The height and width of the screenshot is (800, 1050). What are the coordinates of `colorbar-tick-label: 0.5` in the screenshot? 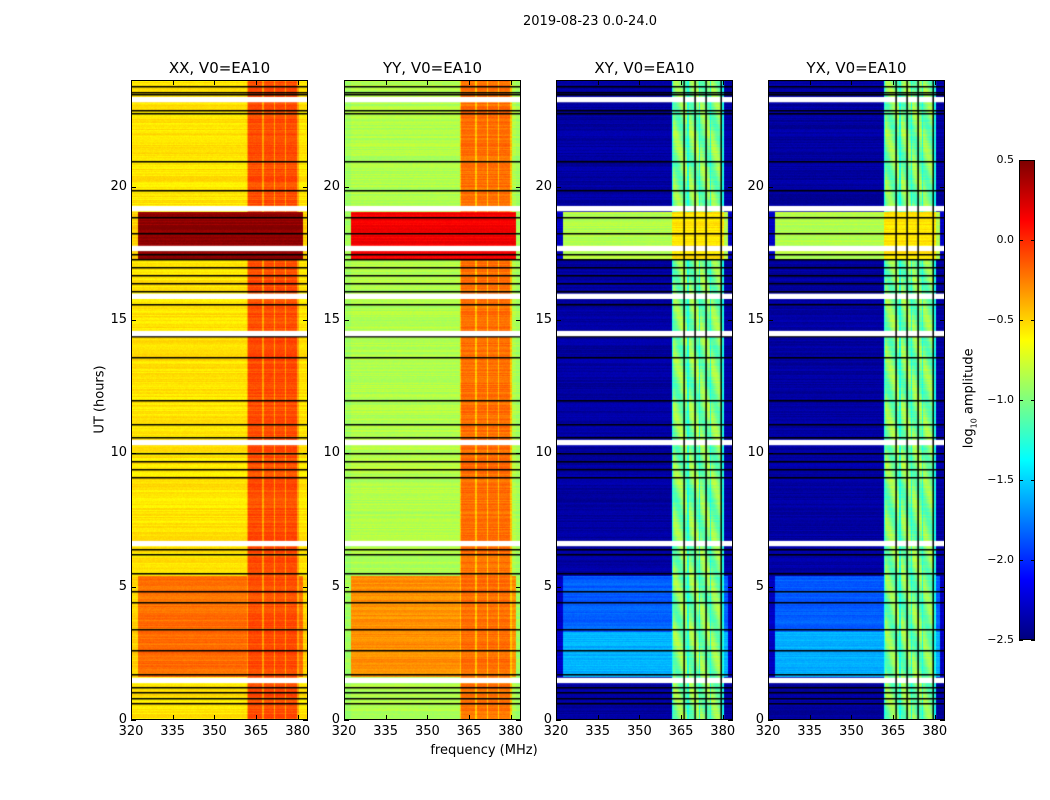 It's located at (1005, 159).